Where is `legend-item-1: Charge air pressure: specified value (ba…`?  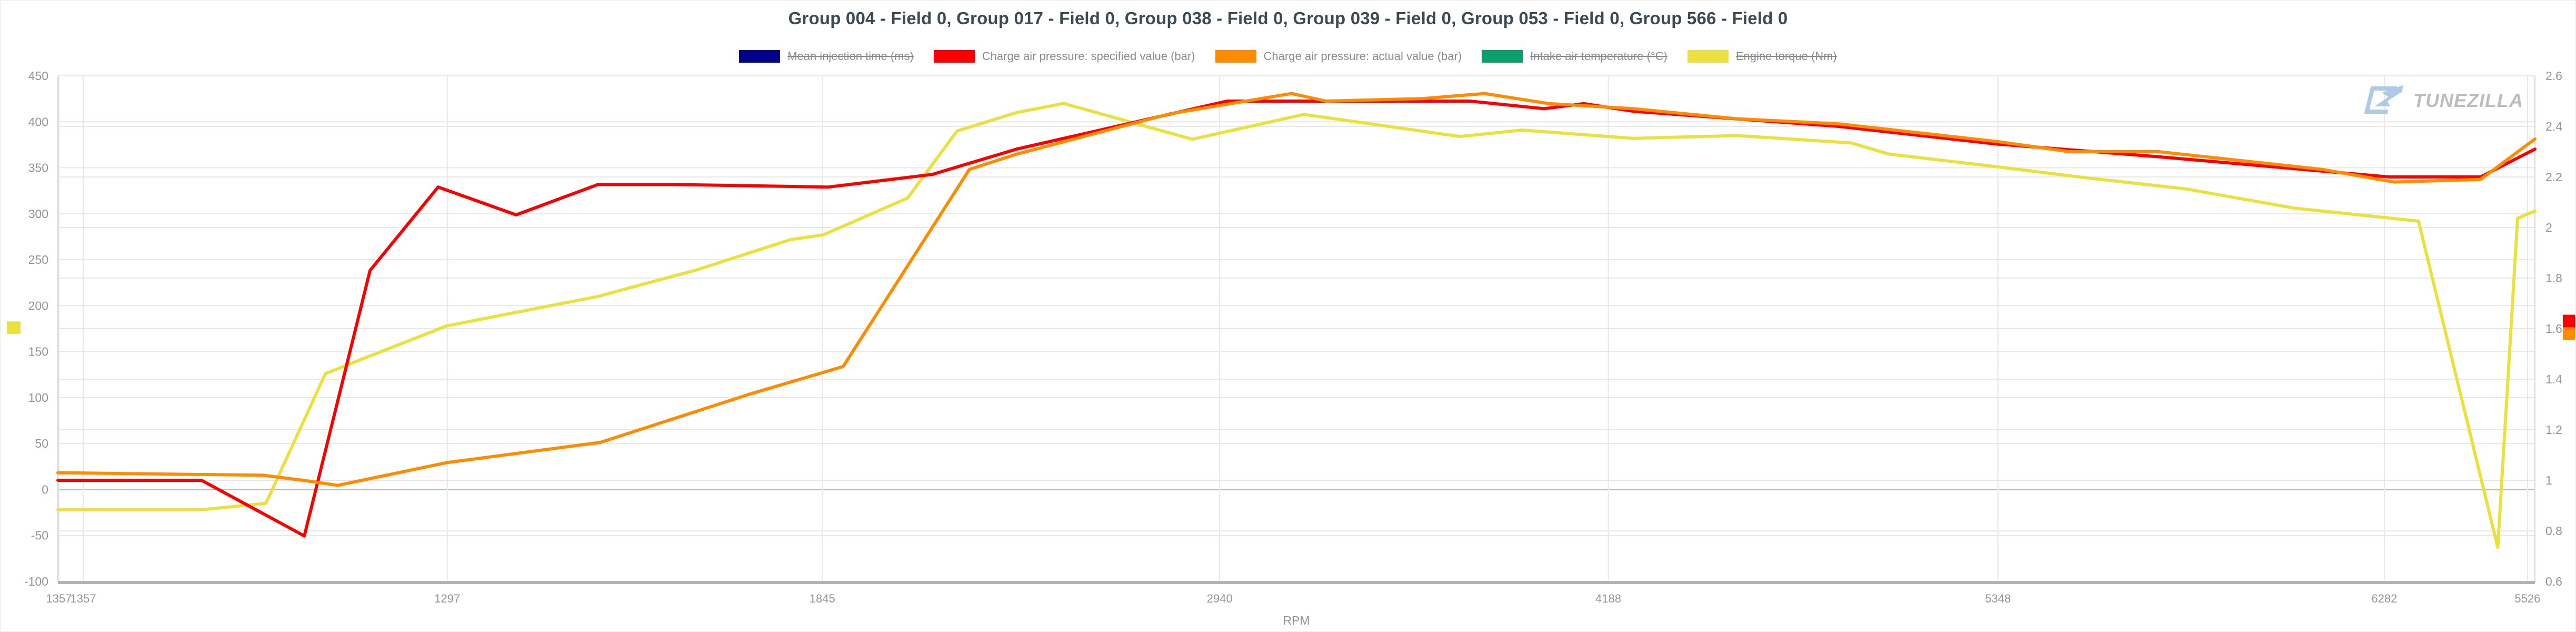
legend-item-1: Charge air pressure: specified value (ba… is located at coordinates (1064, 56).